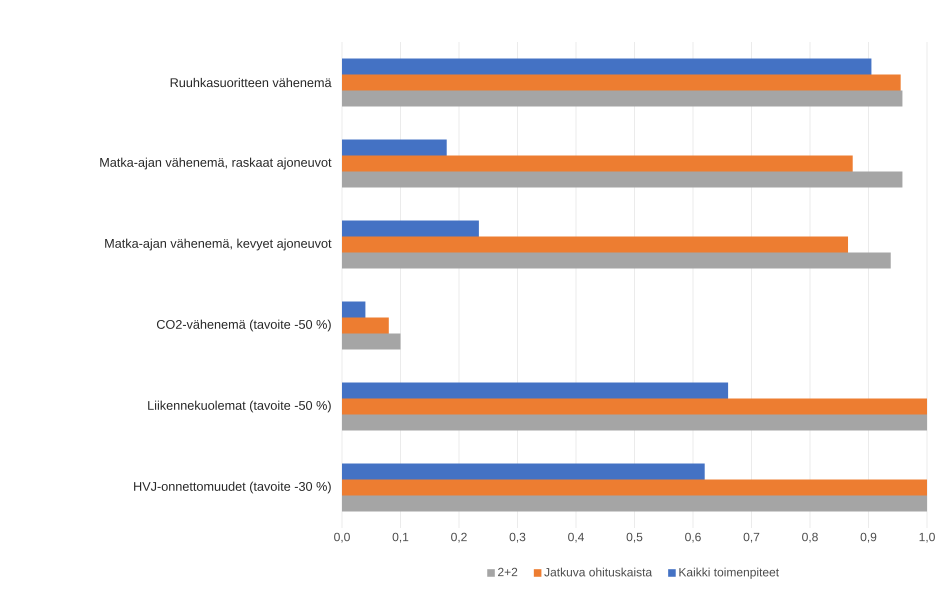 This screenshot has width=942, height=594. What do you see at coordinates (251, 83) in the screenshot?
I see `y-tick-label: Ruuhkasuoritteen vähenemä` at bounding box center [251, 83].